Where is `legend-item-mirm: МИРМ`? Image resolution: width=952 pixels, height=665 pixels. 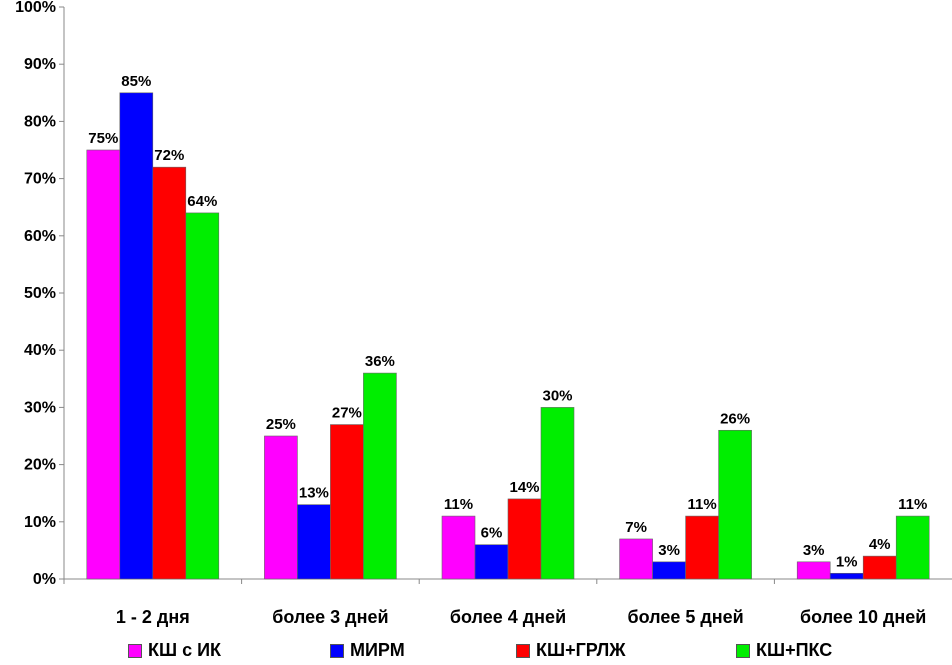 legend-item-mirm: МИРМ is located at coordinates (367, 650).